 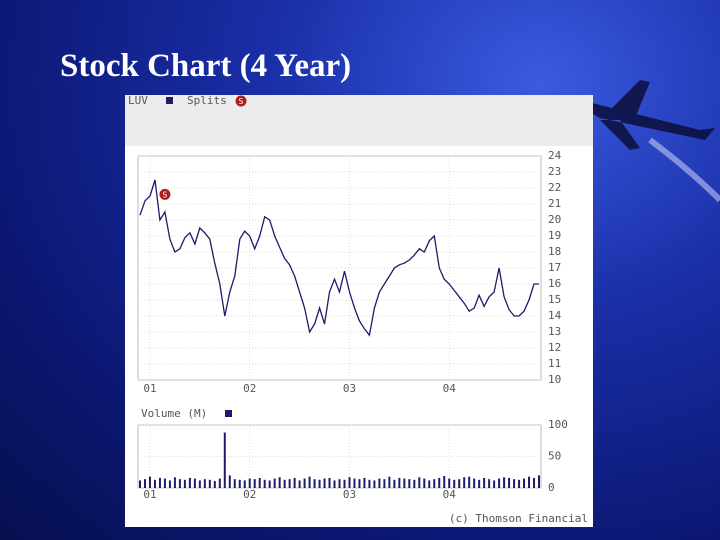 I want to click on legend-label: Splits, so click(x=207, y=100).